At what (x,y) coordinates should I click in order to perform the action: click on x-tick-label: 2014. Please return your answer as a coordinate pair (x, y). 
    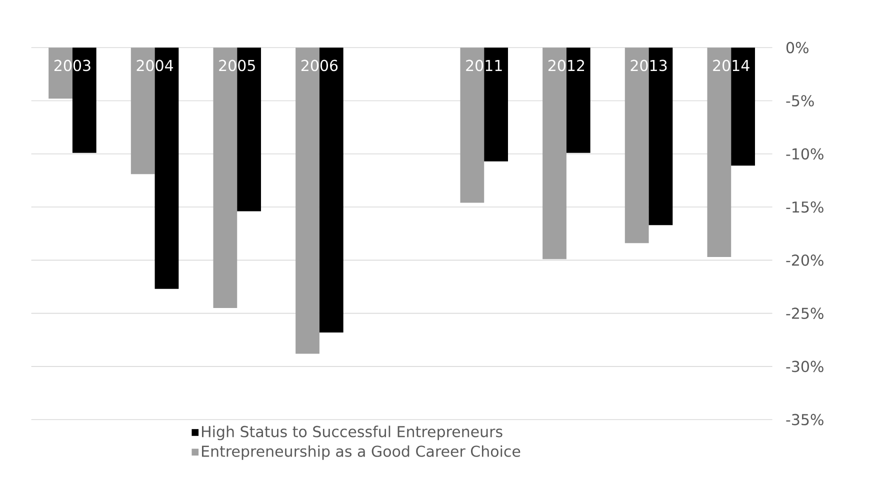
    Looking at the image, I should click on (731, 66).